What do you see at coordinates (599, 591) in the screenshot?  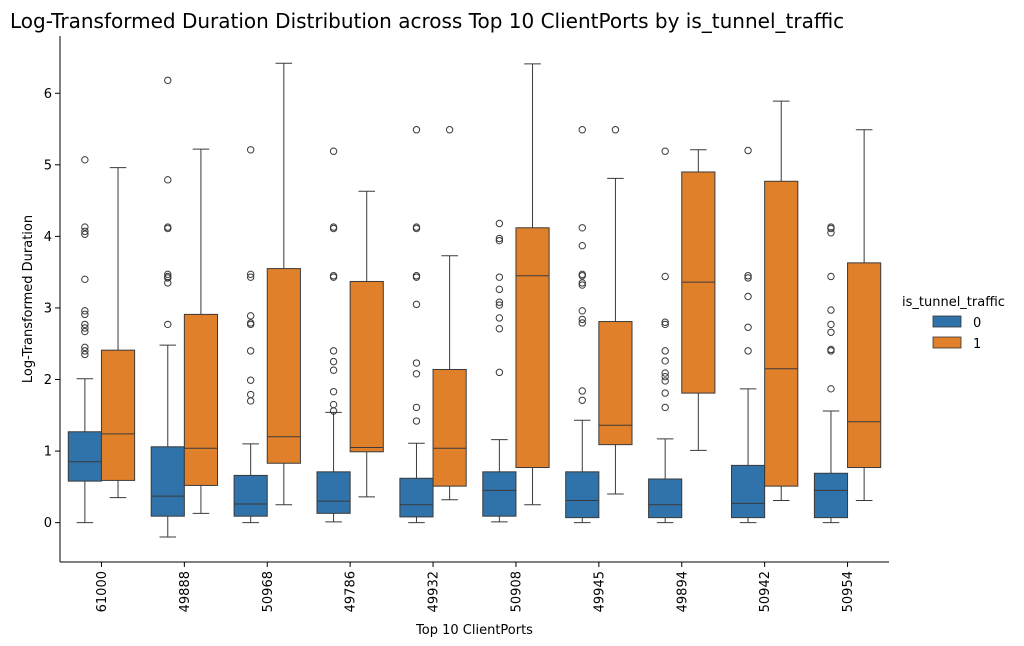 I see `x-tick-label: 49945` at bounding box center [599, 591].